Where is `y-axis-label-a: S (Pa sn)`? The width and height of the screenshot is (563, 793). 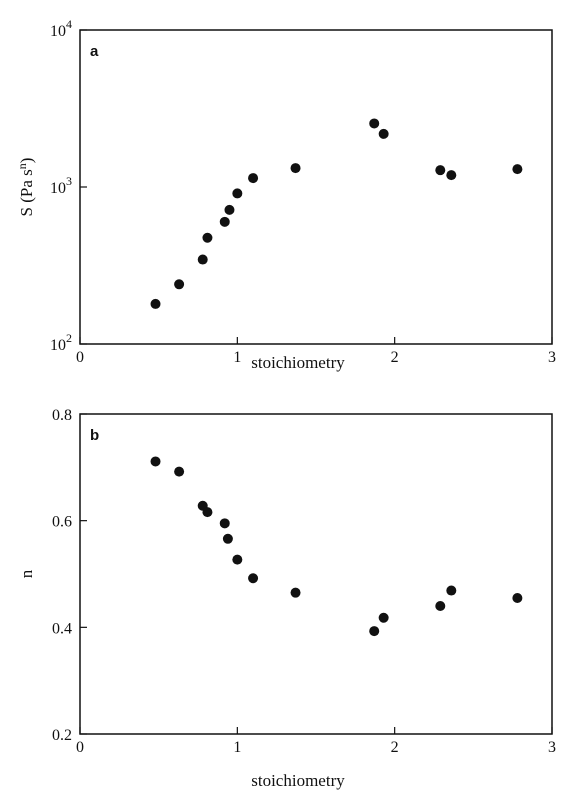 y-axis-label-a: S (Pa sn) is located at coordinates (25, 187).